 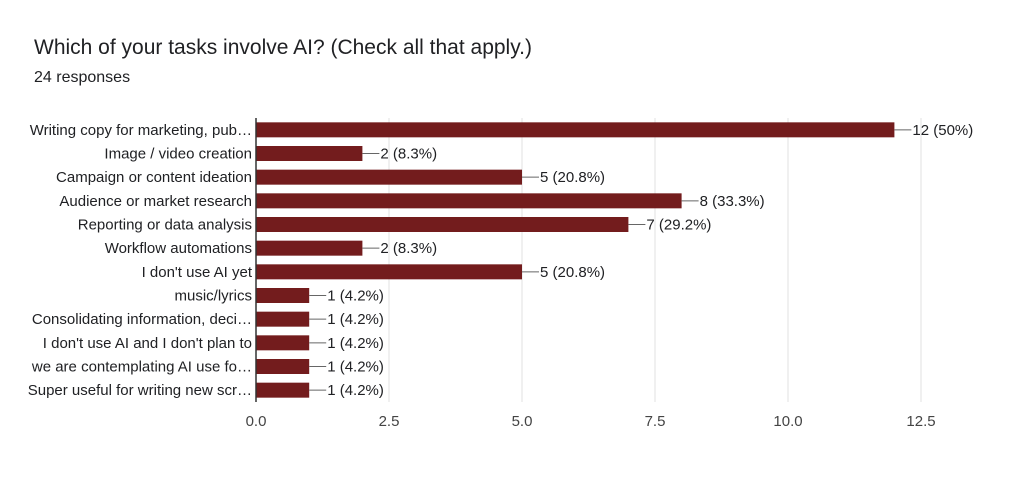 What do you see at coordinates (655, 421) in the screenshot?
I see `x-tick-label: 7.5` at bounding box center [655, 421].